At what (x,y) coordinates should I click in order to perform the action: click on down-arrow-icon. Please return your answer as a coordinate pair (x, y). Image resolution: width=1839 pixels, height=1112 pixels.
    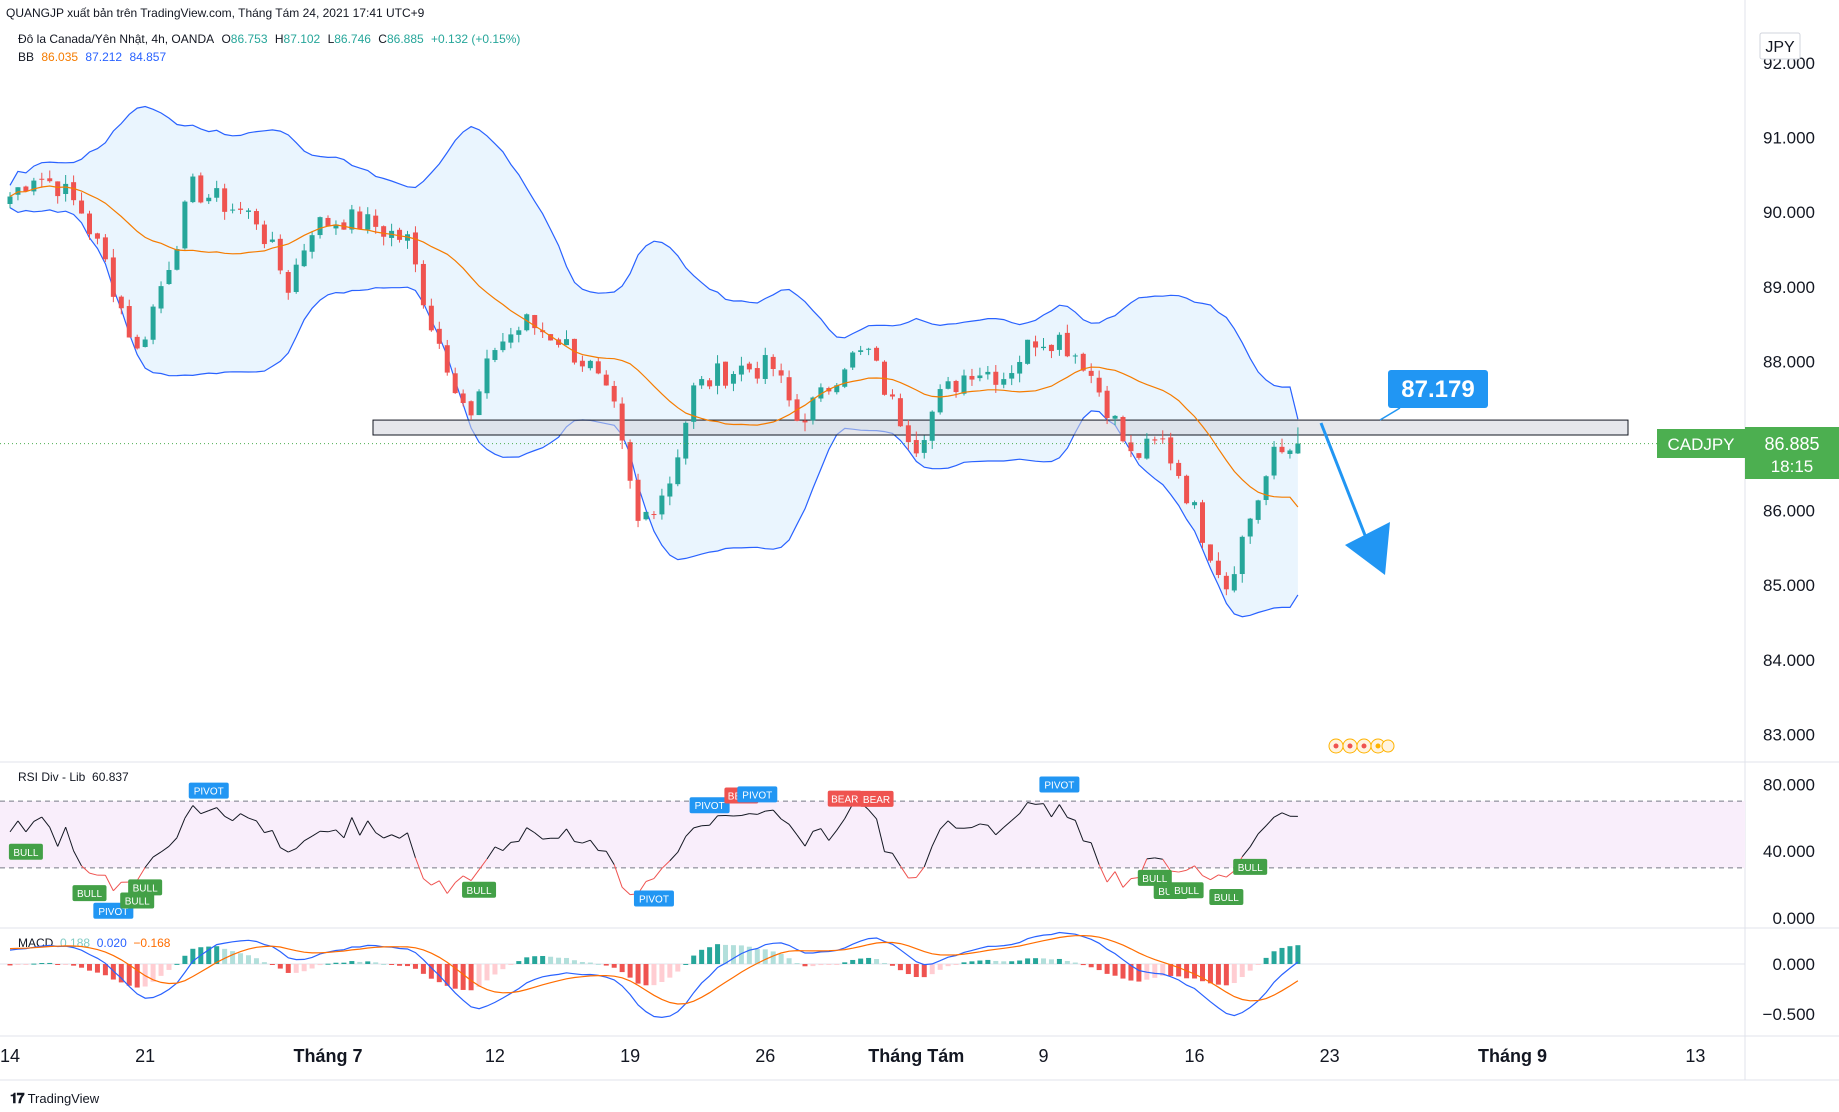
    Looking at the image, I should click on (1354, 498).